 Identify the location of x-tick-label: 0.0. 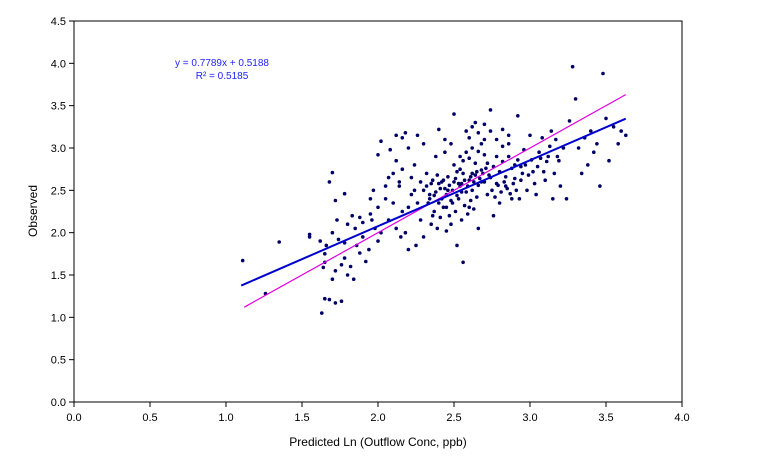
(73, 418).